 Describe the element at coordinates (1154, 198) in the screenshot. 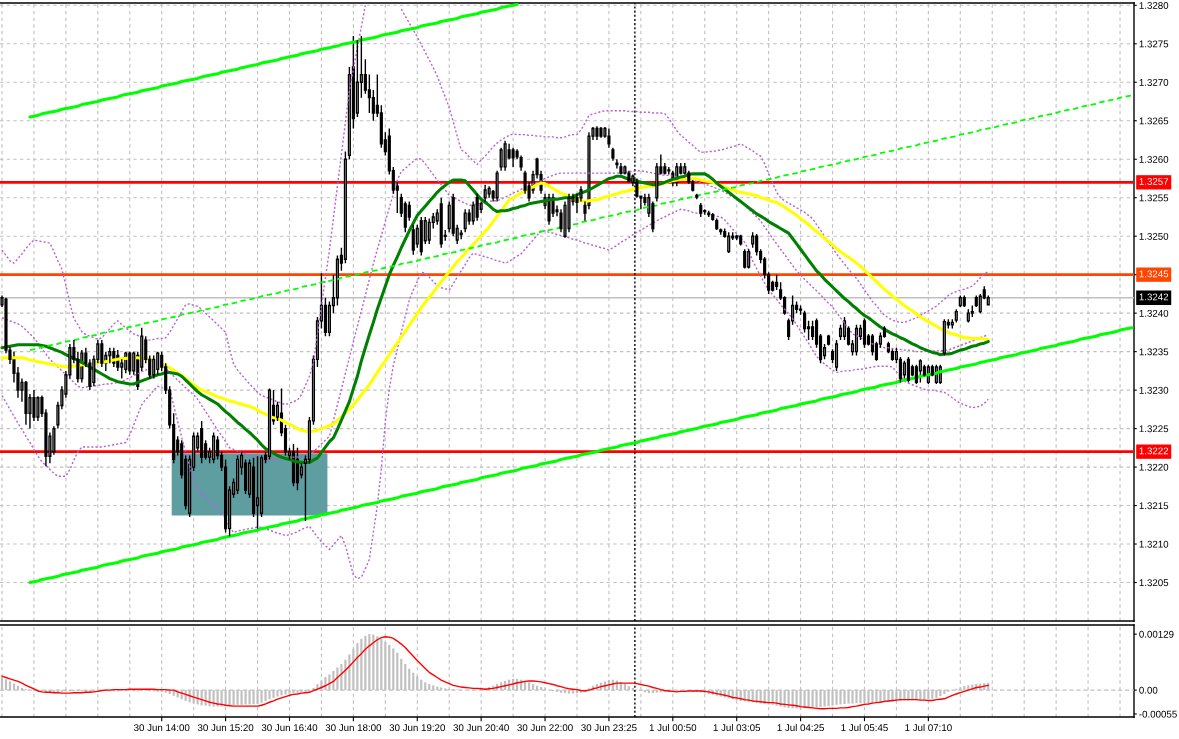

I see `y-tick-label: 1.3255` at that location.